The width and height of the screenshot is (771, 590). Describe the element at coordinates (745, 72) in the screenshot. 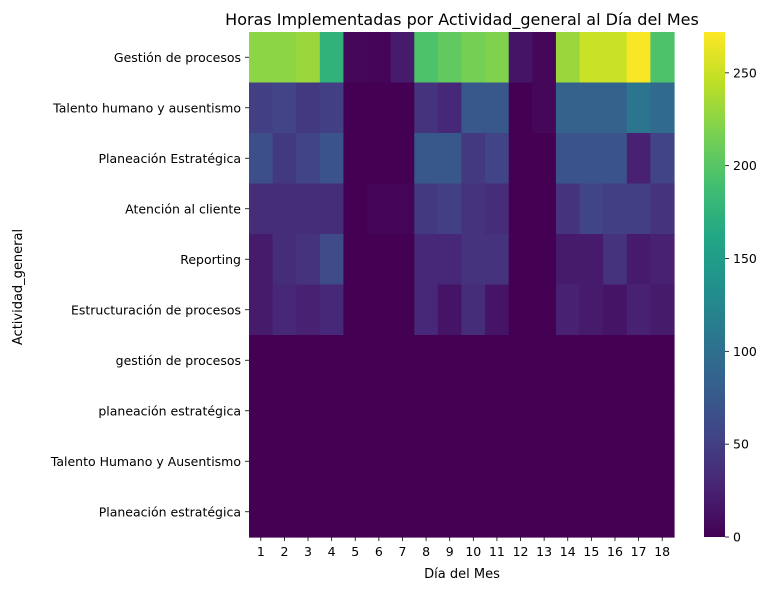

I see `colorbar-tick-label: 250` at that location.